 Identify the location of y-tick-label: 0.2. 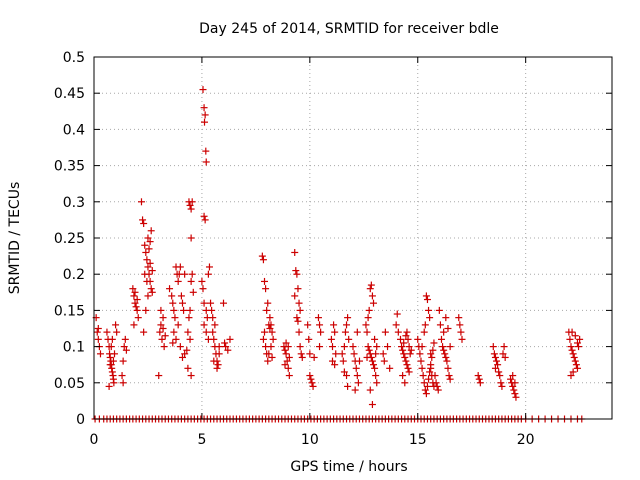
(74, 275).